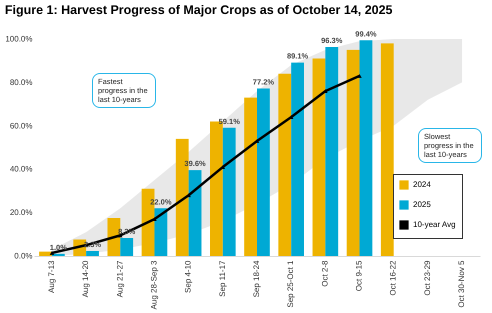  Describe the element at coordinates (21, 169) in the screenshot. I see `y-tick-label: 40.0%` at that location.